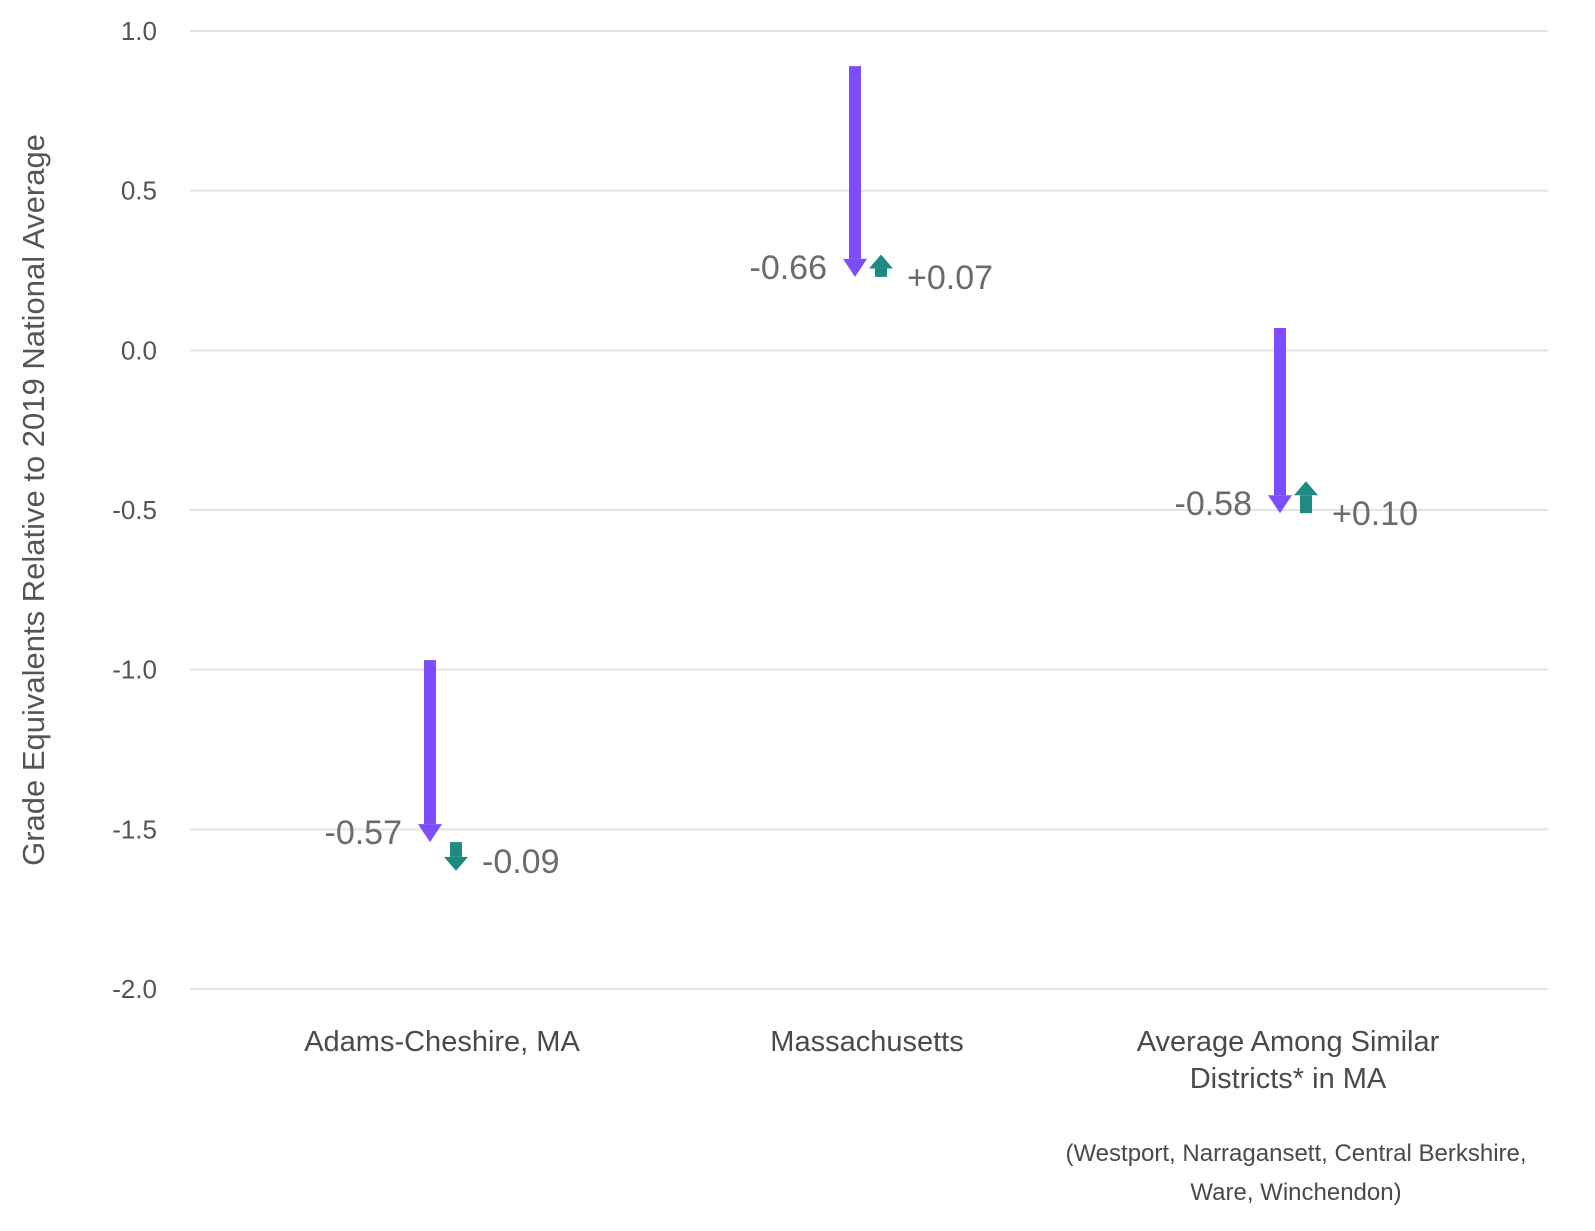 The height and width of the screenshot is (1231, 1595). What do you see at coordinates (1296, 430) in the screenshot?
I see `group-3: -0.58 +0.10` at bounding box center [1296, 430].